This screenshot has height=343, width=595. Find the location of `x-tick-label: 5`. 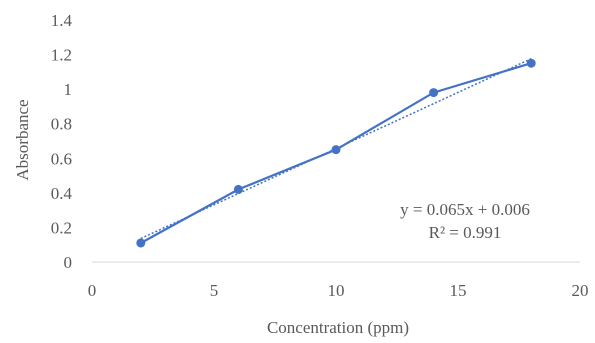

x-tick-label: 5 is located at coordinates (214, 290).